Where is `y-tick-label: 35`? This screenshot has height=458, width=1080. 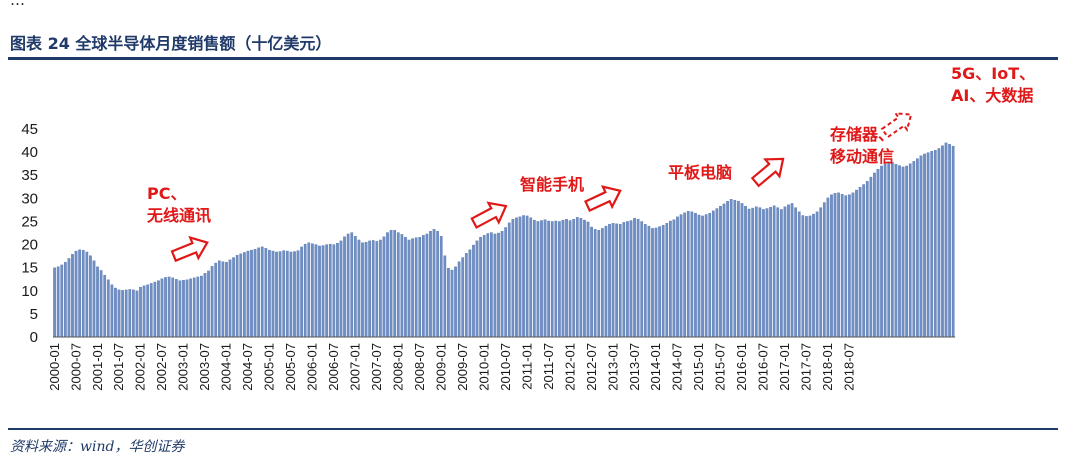
y-tick-label: 35 is located at coordinates (29, 175).